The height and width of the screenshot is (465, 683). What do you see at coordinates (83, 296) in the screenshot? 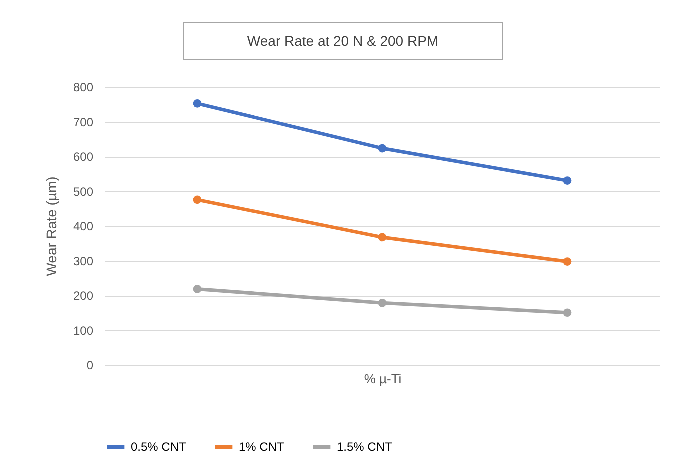
I see `y-tick-label: 200` at bounding box center [83, 296].